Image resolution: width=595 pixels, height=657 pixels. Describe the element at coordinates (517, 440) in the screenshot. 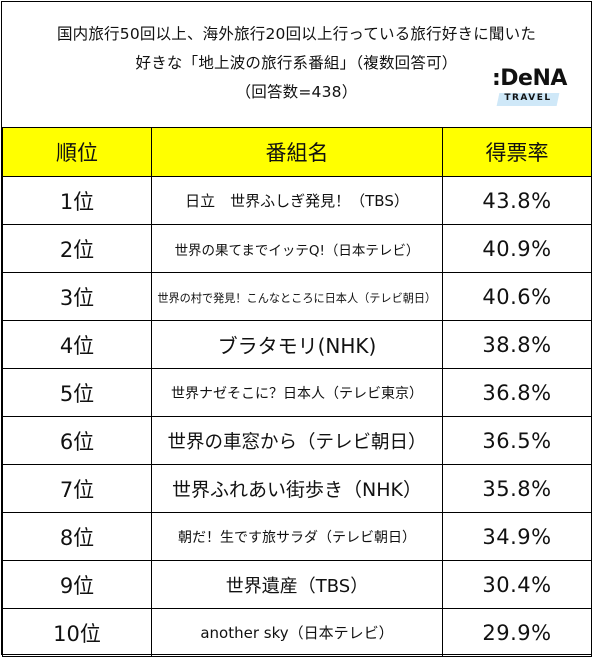

I see `rate-cell: 36.5%` at that location.